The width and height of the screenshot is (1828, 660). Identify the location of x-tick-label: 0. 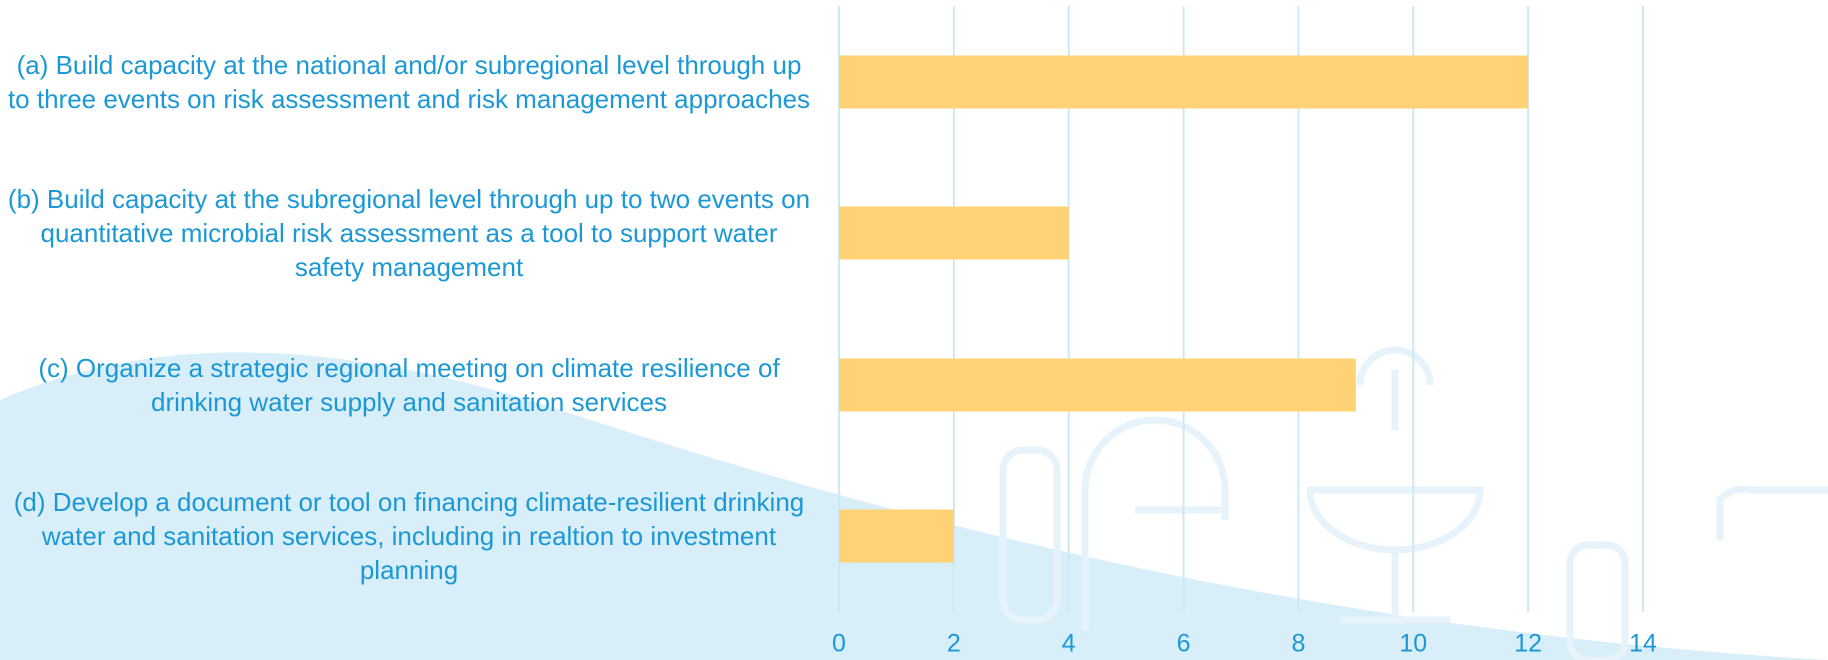
(839, 644).